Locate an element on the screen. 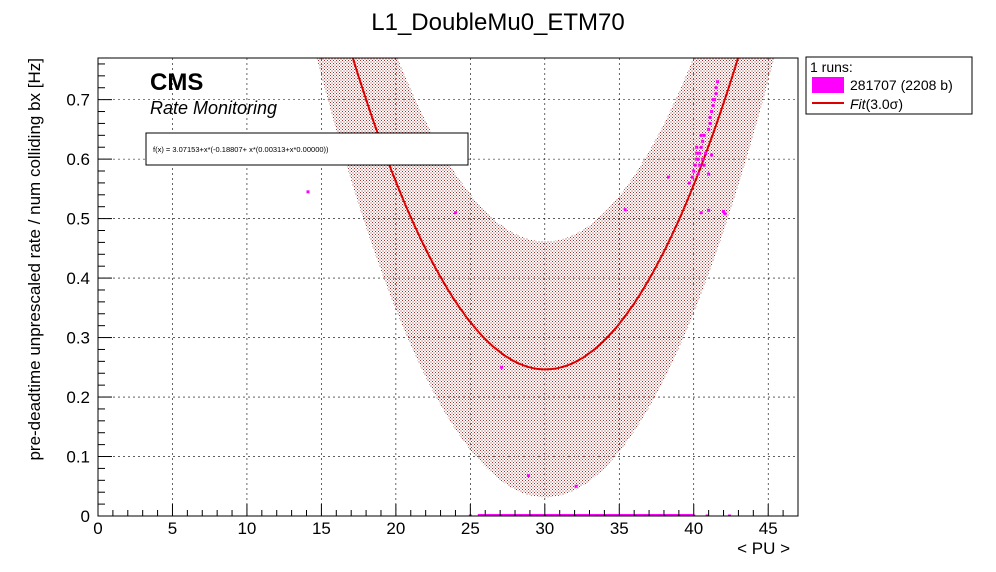 The height and width of the screenshot is (572, 996). x-tick-label: 35 is located at coordinates (619, 528).